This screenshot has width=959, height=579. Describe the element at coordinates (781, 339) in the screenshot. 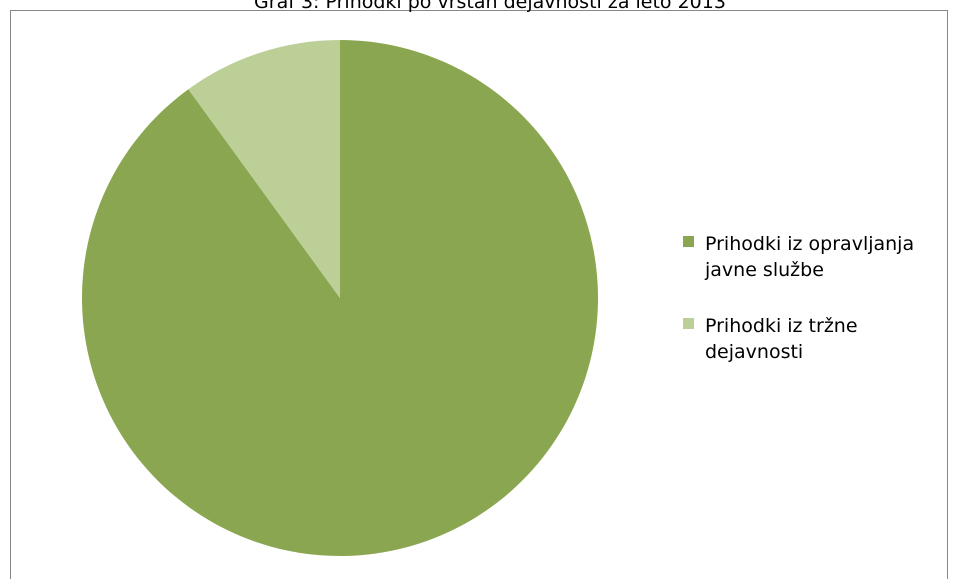

I see `legend-label: Prihodki iz tržne dejavnosti` at that location.